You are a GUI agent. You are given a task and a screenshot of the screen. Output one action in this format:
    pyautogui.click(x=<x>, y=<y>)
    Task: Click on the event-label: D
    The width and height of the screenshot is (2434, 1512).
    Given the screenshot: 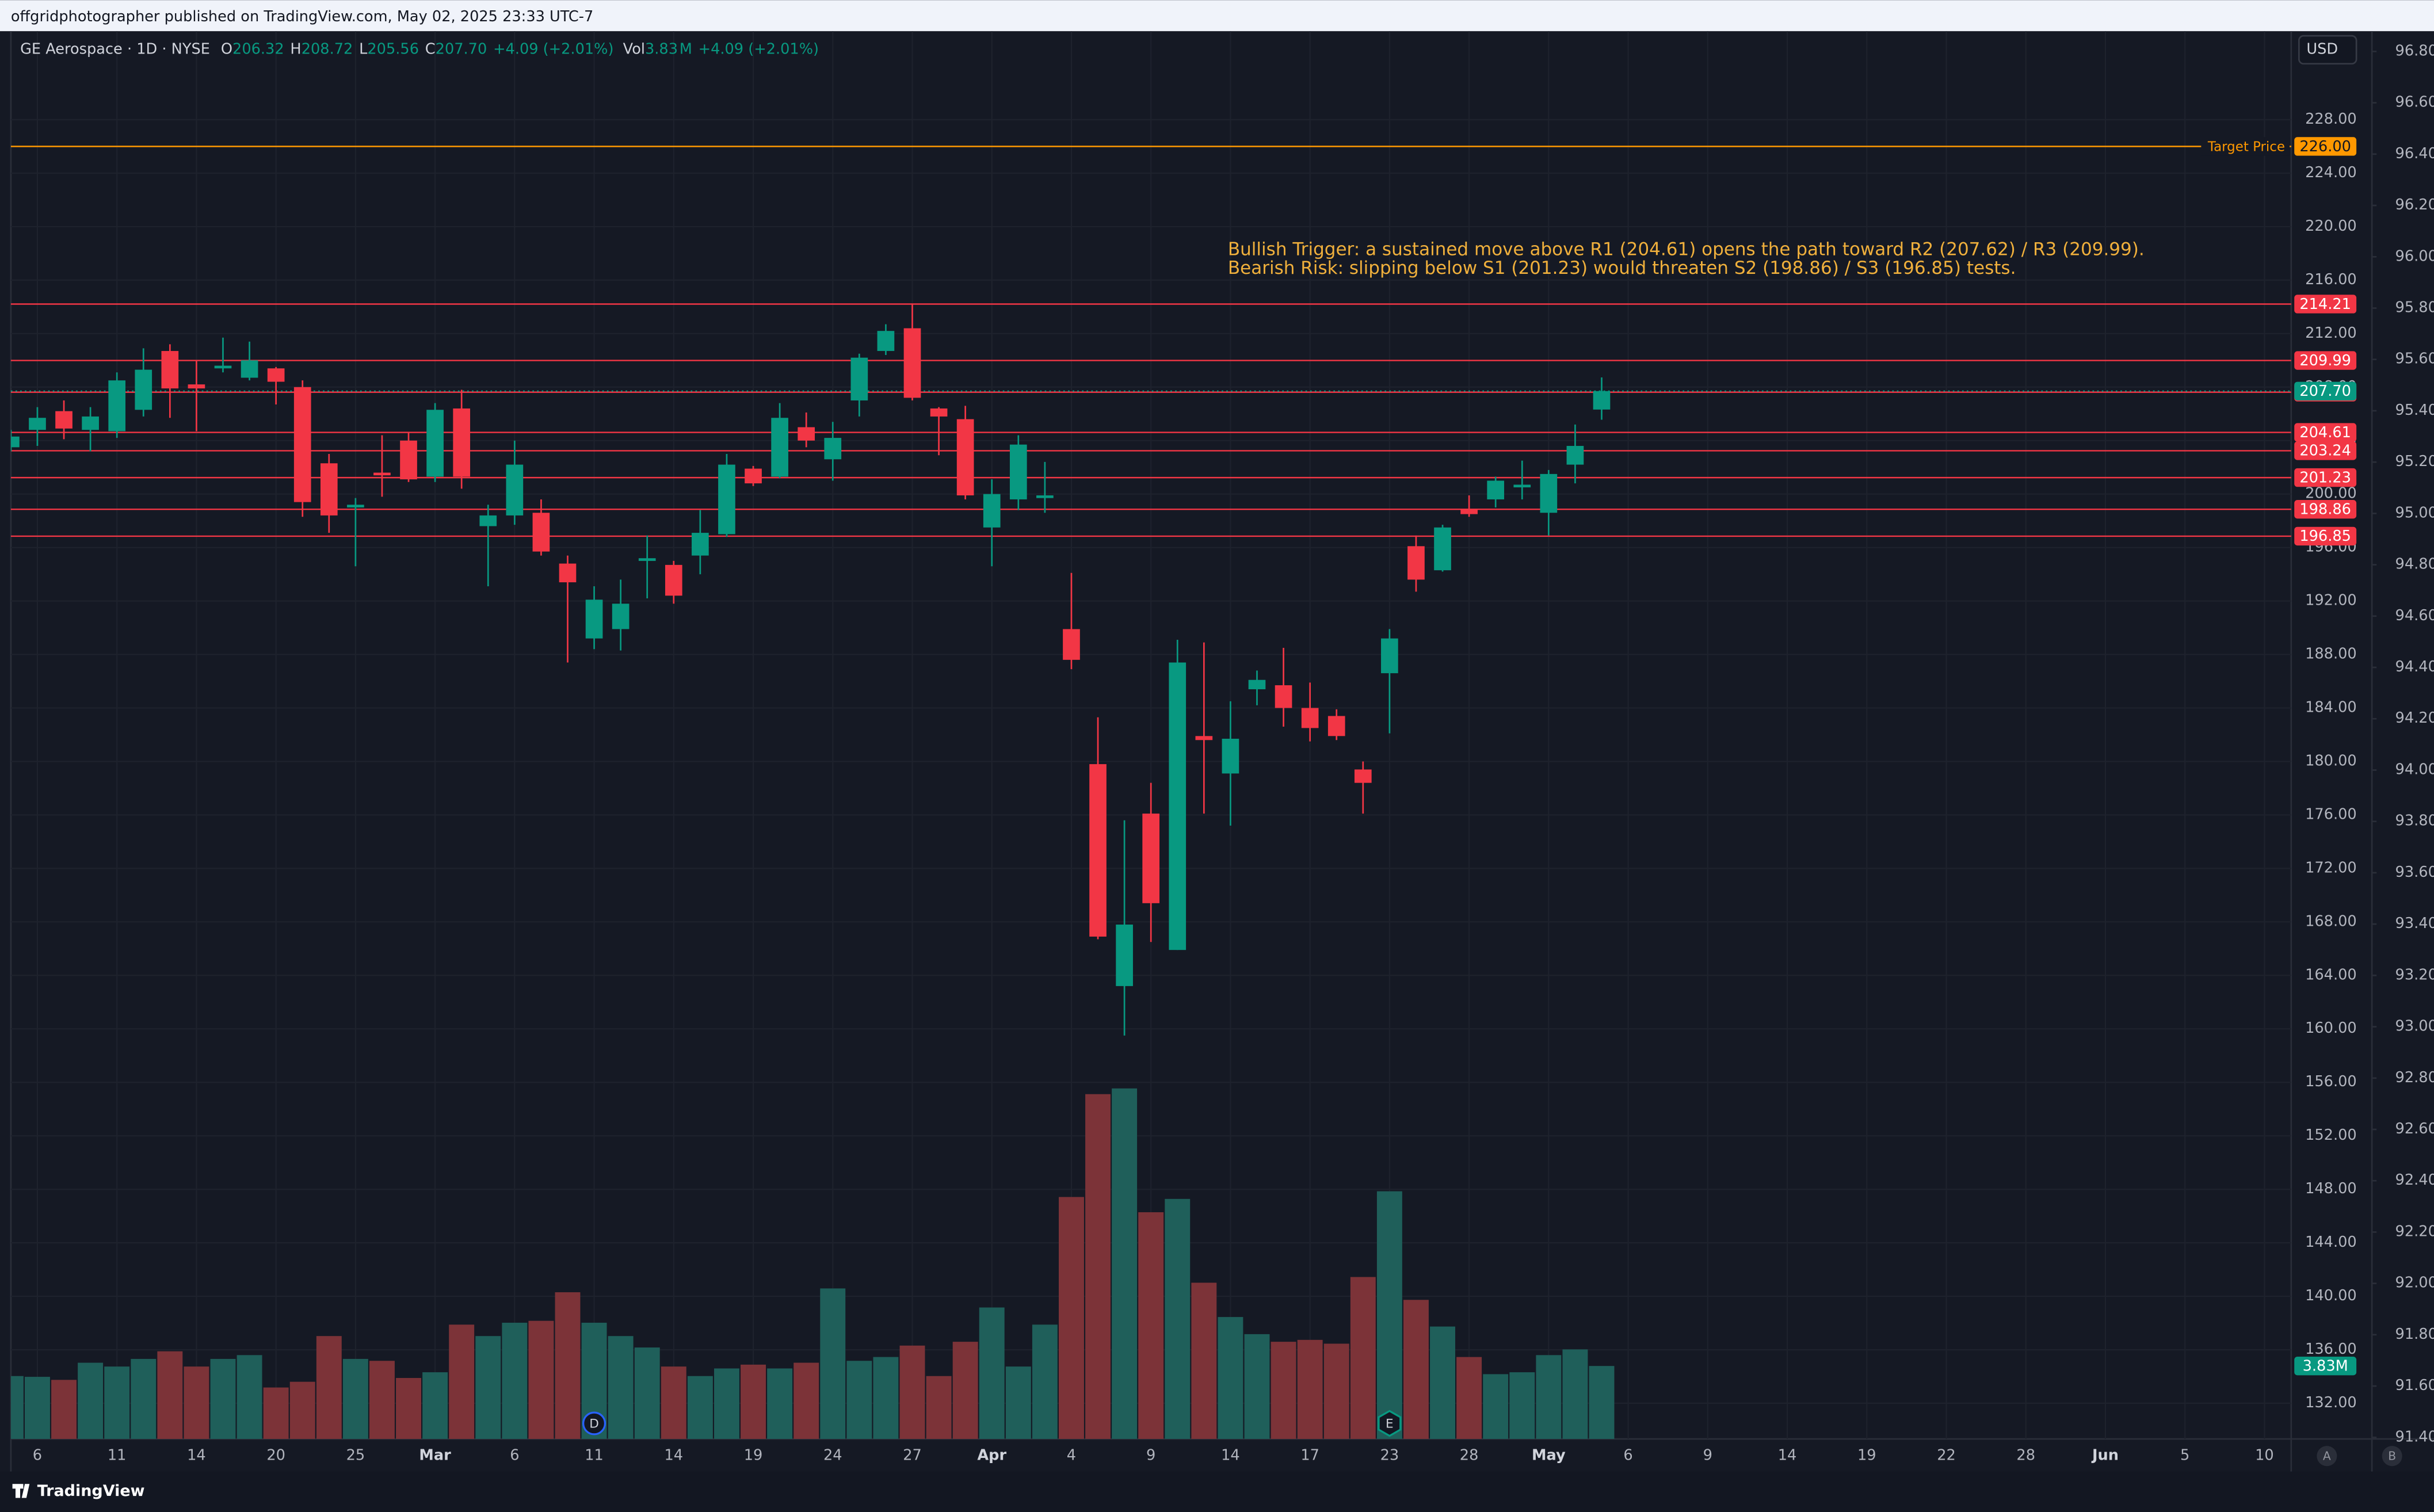 What is the action you would take?
    pyautogui.click(x=594, y=1423)
    